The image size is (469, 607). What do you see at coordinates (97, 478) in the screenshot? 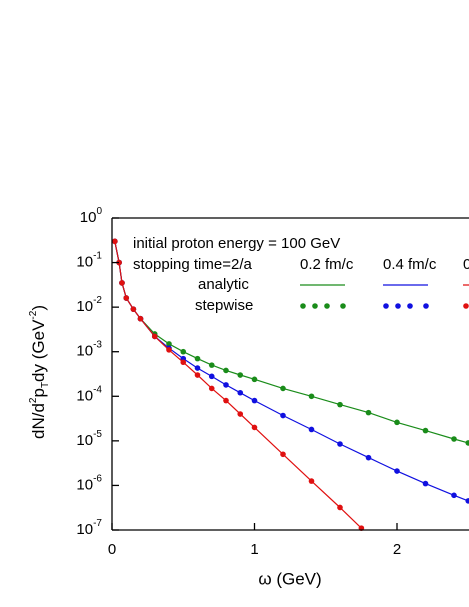
I see `y-tick-exponent: -6` at bounding box center [97, 478].